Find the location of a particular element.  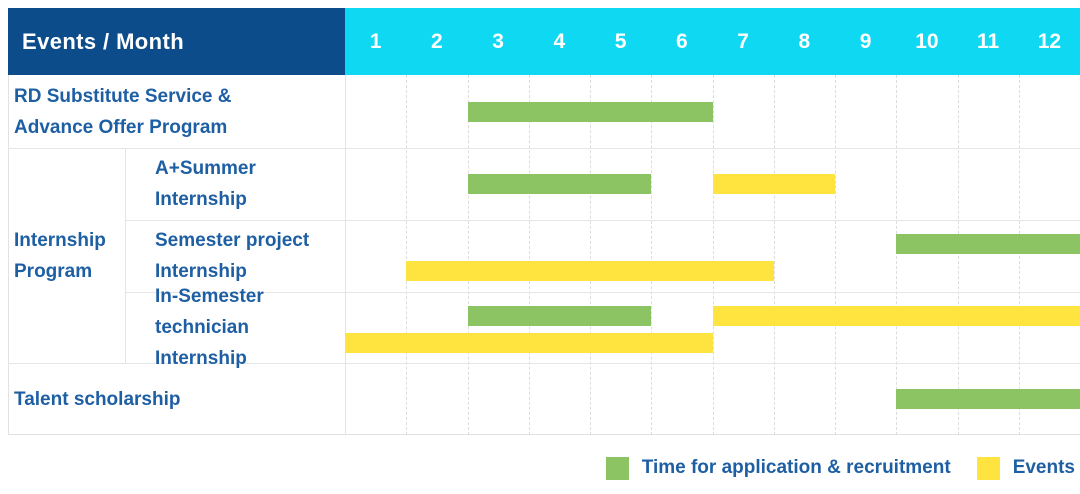

row-label-line: A+Summer is located at coordinates (205, 168).